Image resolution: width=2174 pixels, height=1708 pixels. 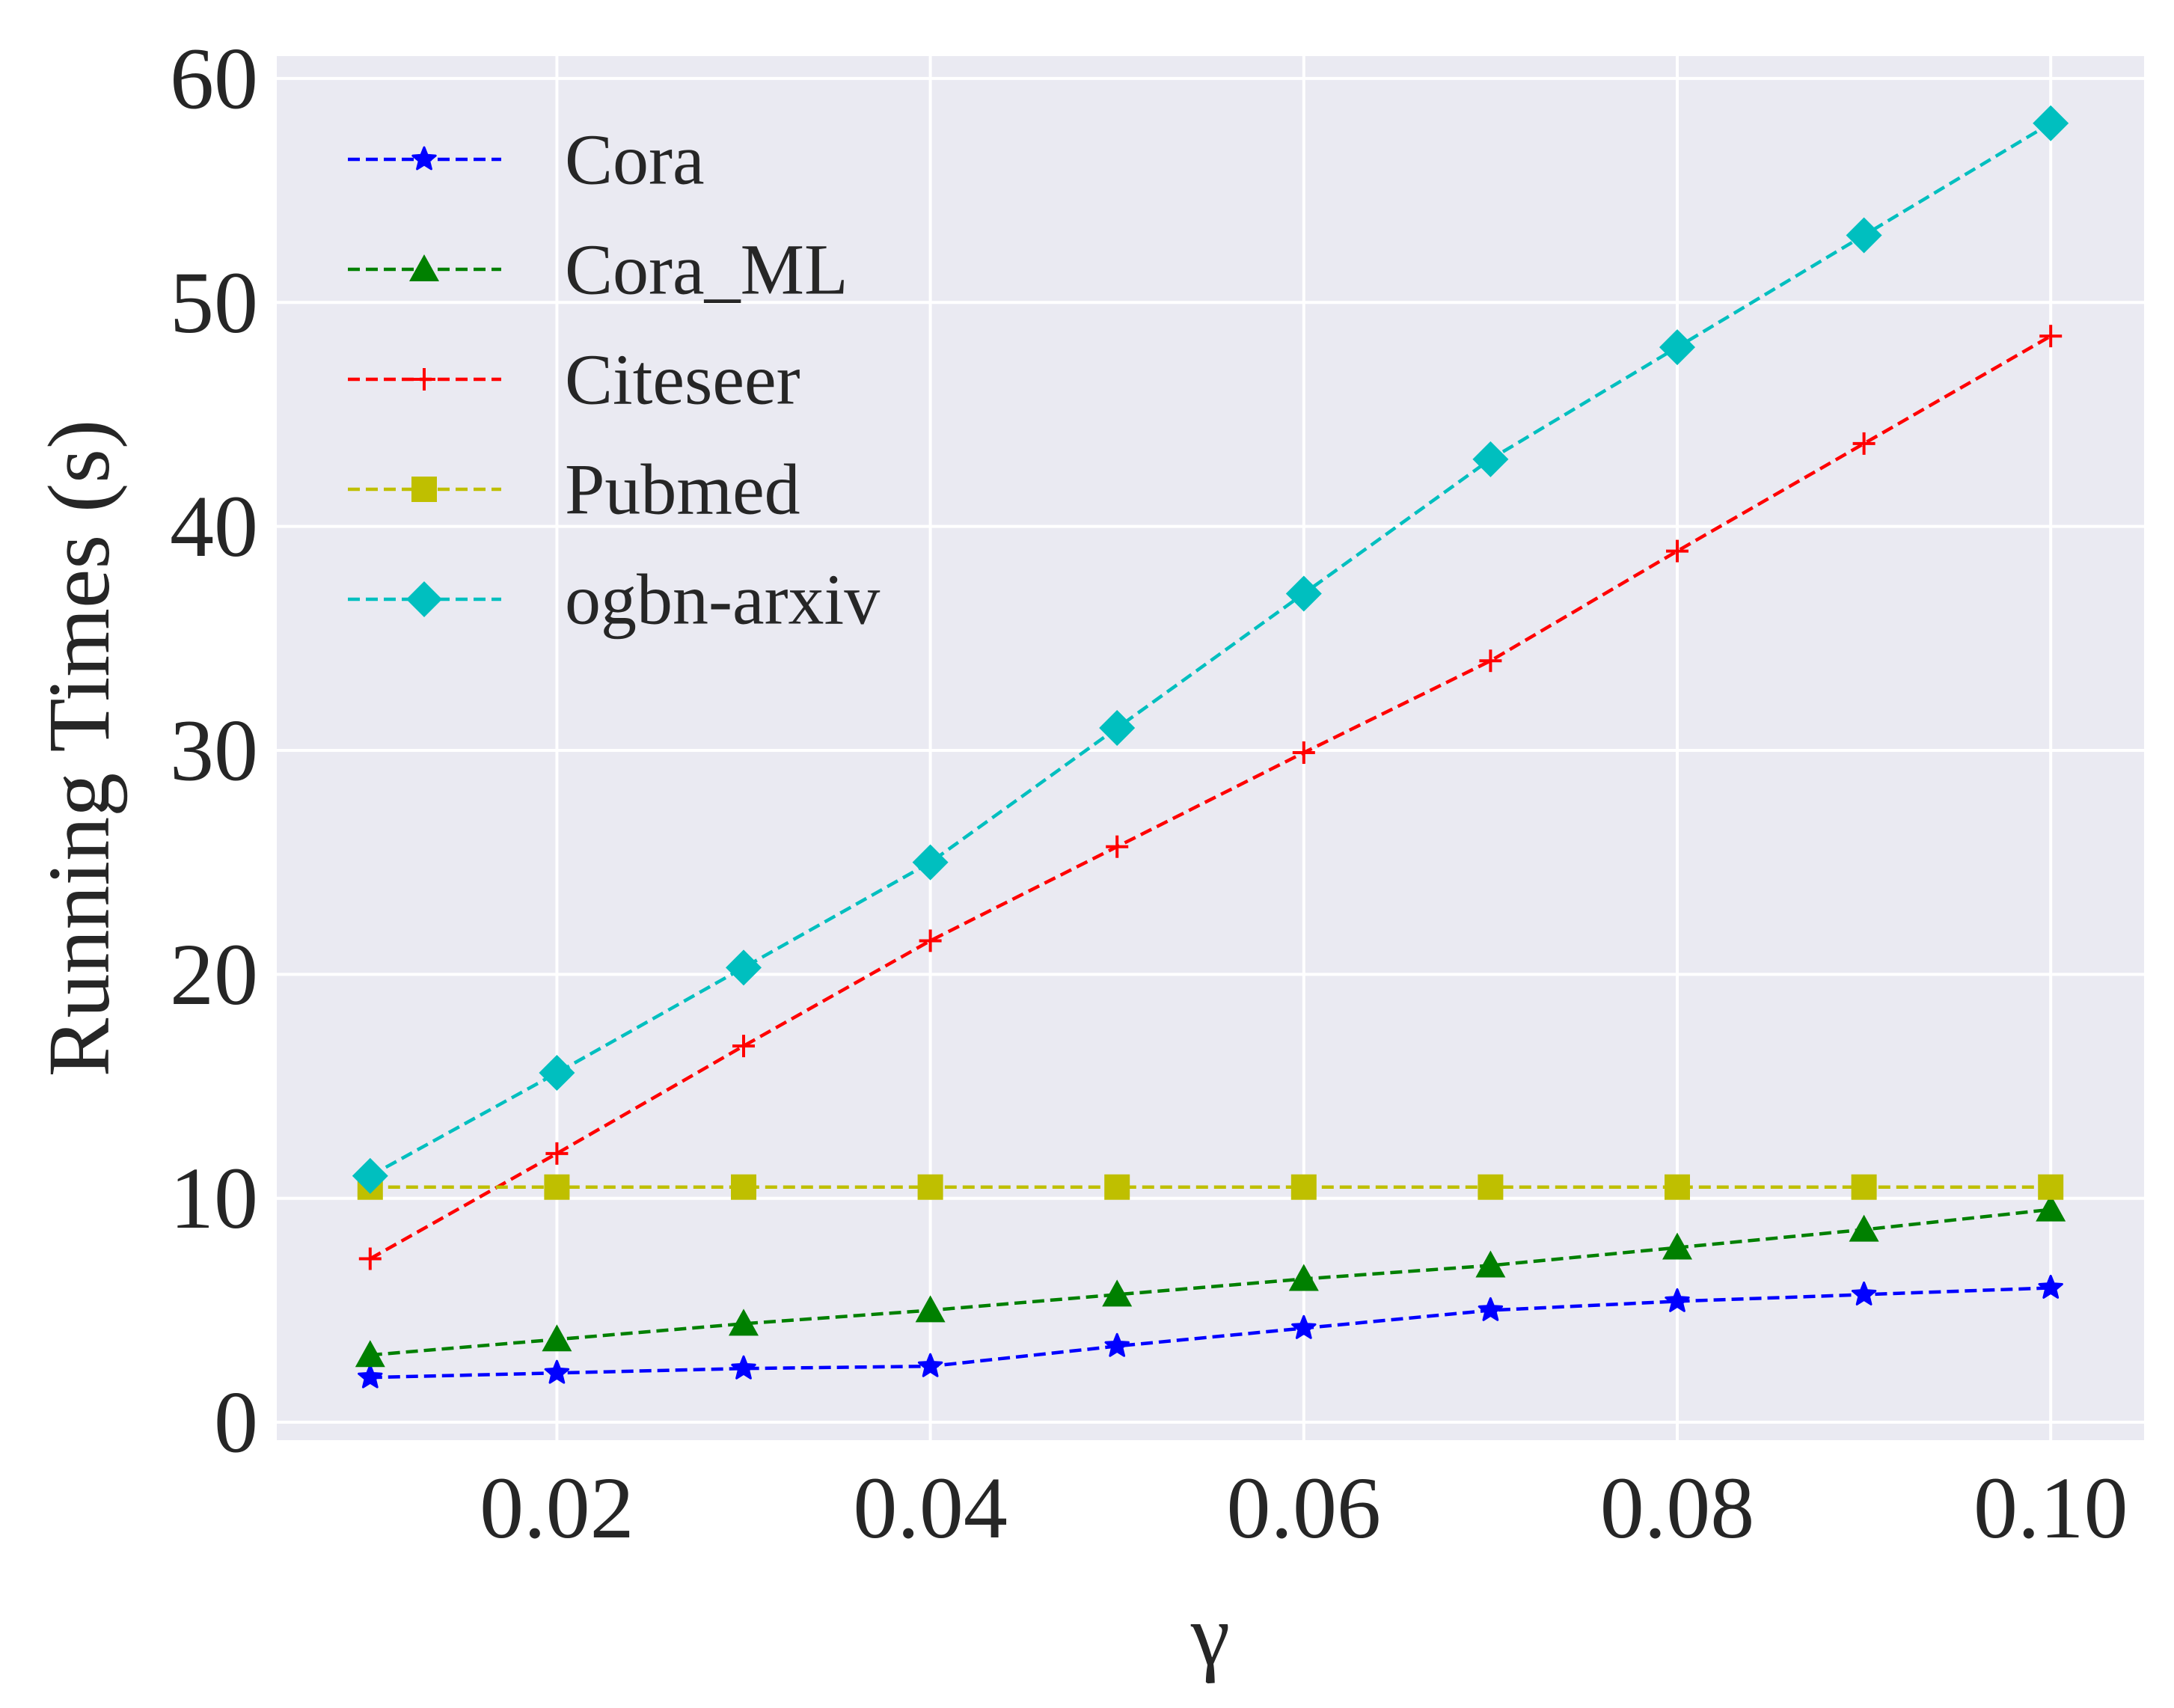 I want to click on y-tick-label: 50, so click(x=214, y=303).